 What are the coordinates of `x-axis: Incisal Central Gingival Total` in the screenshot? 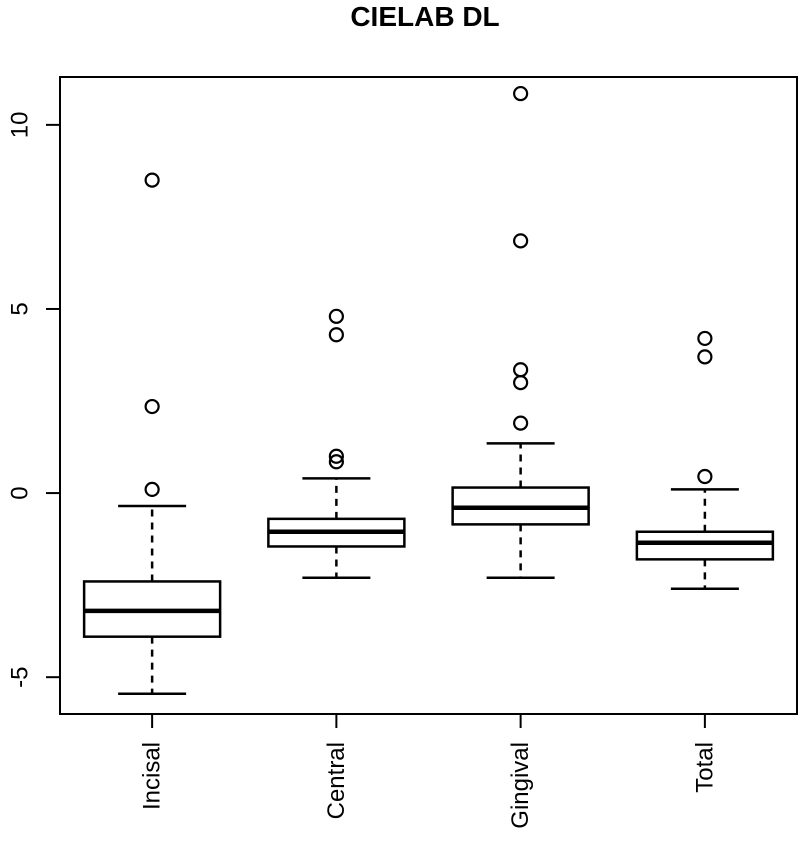 It's located at (428, 771).